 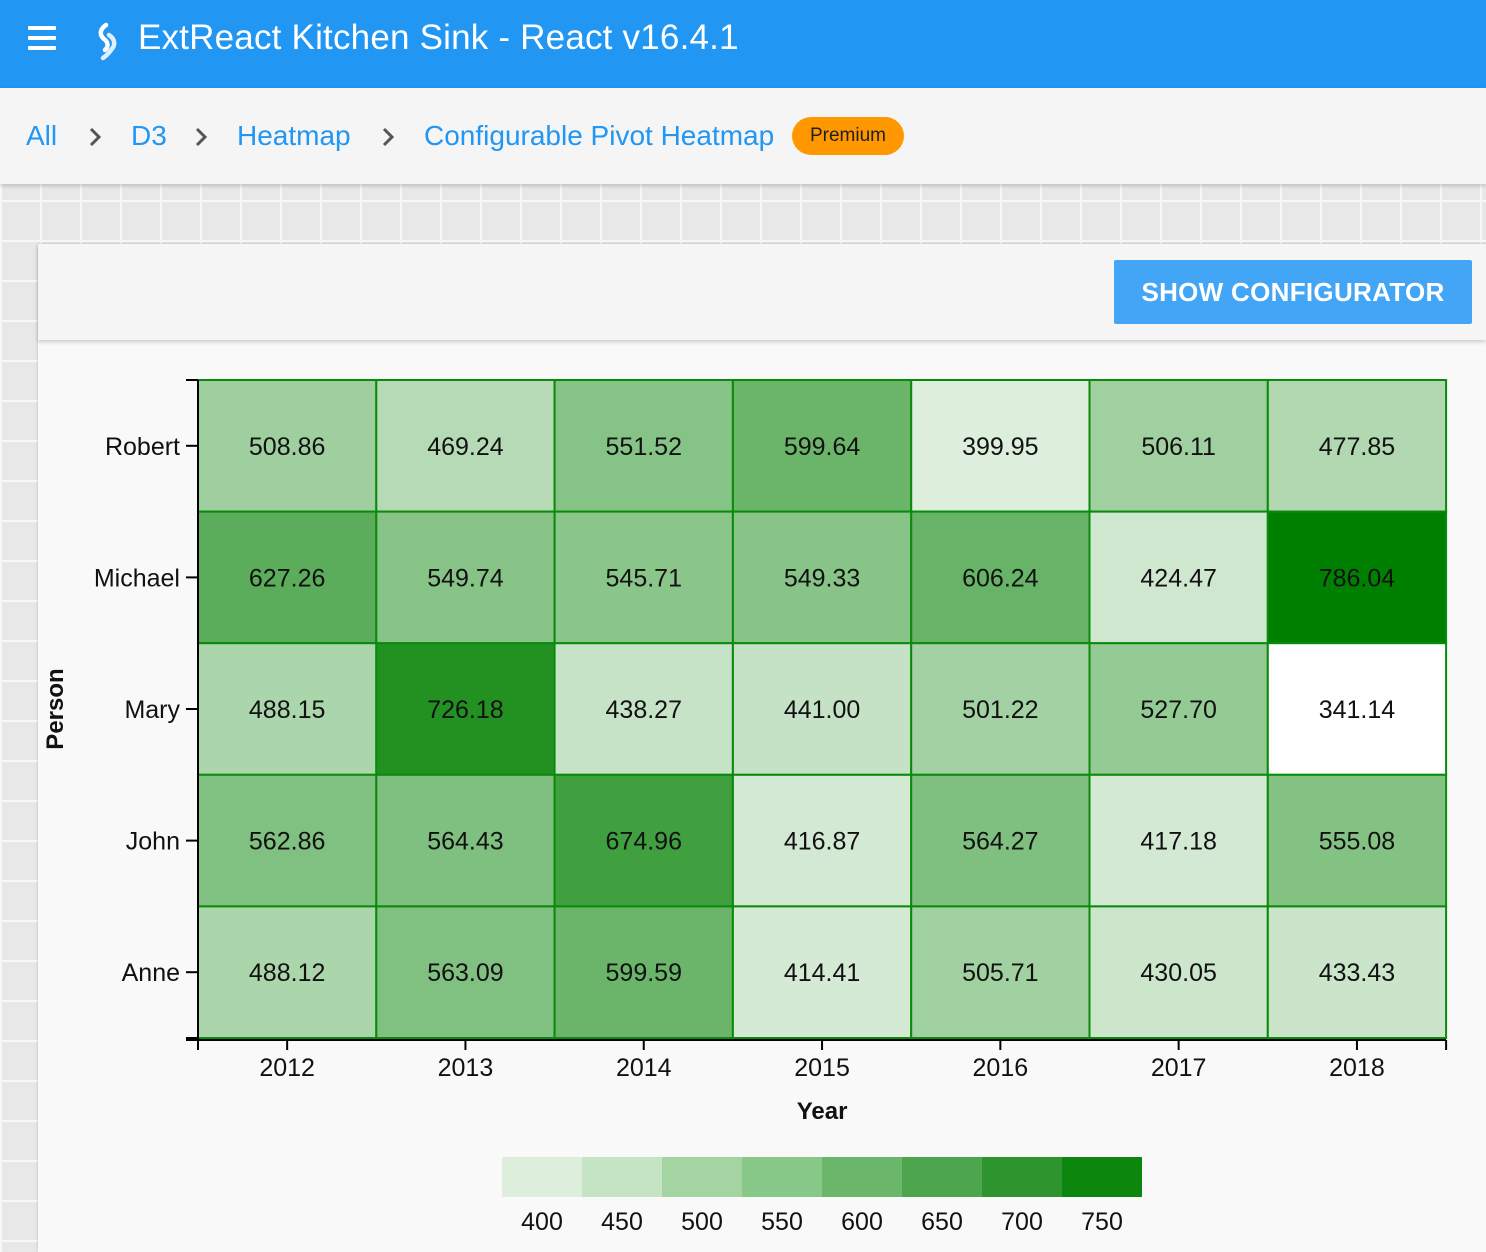 What do you see at coordinates (1000, 973) in the screenshot?
I see `cell-value-label: 505.71` at bounding box center [1000, 973].